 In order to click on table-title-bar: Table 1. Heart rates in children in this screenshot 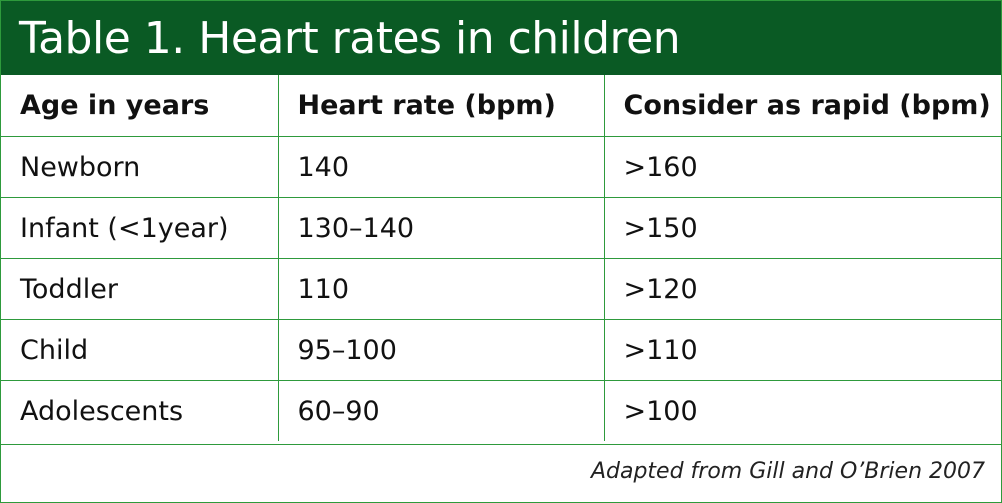, I will do `click(501, 38)`.